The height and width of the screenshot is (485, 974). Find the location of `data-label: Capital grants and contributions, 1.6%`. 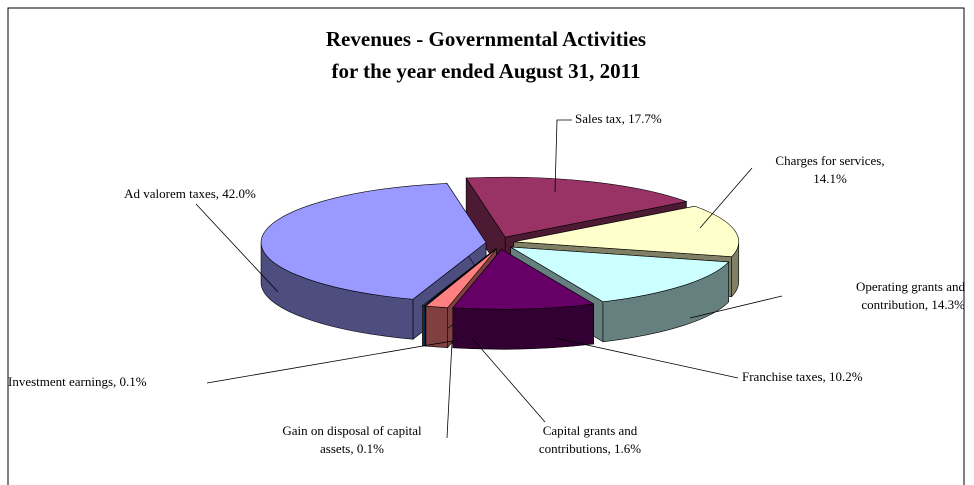

data-label: Capital grants and contributions, 1.6% is located at coordinates (590, 439).